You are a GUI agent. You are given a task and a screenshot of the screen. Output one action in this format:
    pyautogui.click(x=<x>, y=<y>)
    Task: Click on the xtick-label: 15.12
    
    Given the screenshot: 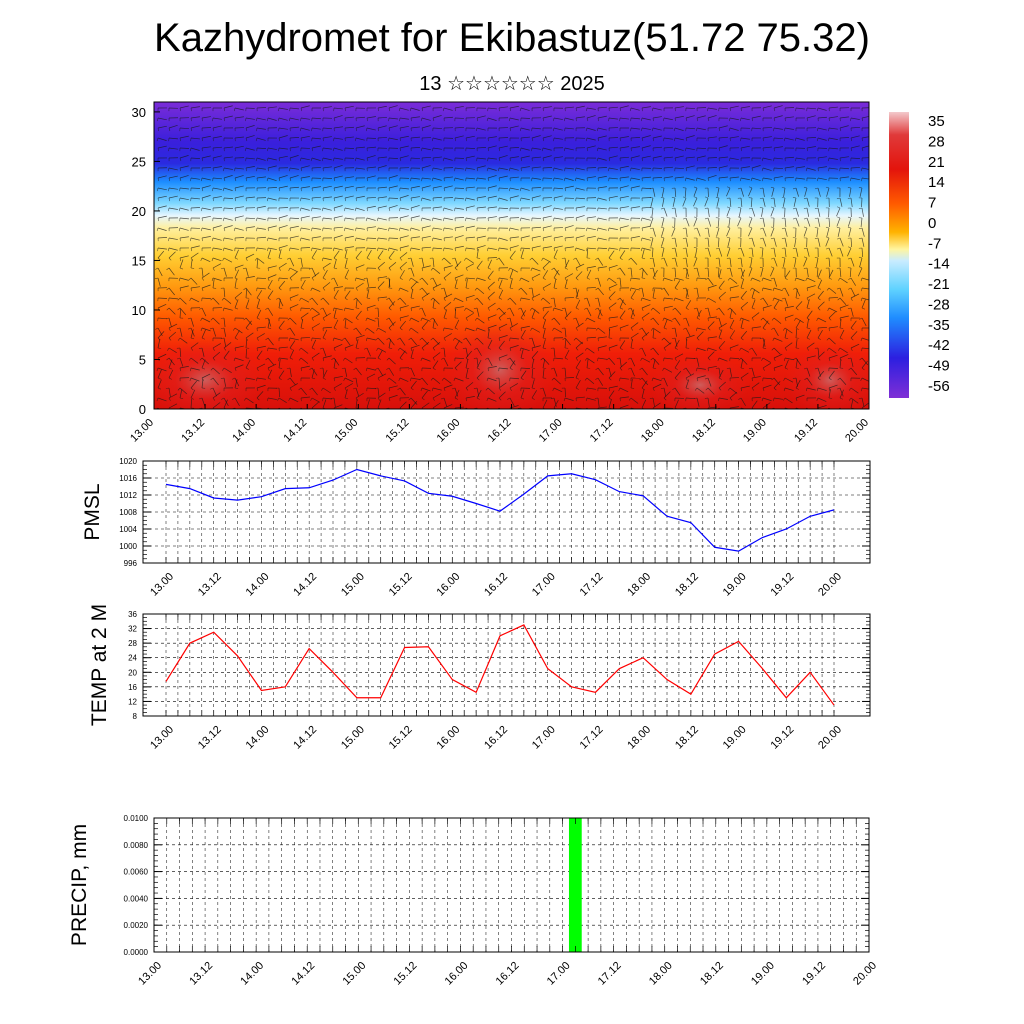 What is the action you would take?
    pyautogui.click(x=401, y=585)
    